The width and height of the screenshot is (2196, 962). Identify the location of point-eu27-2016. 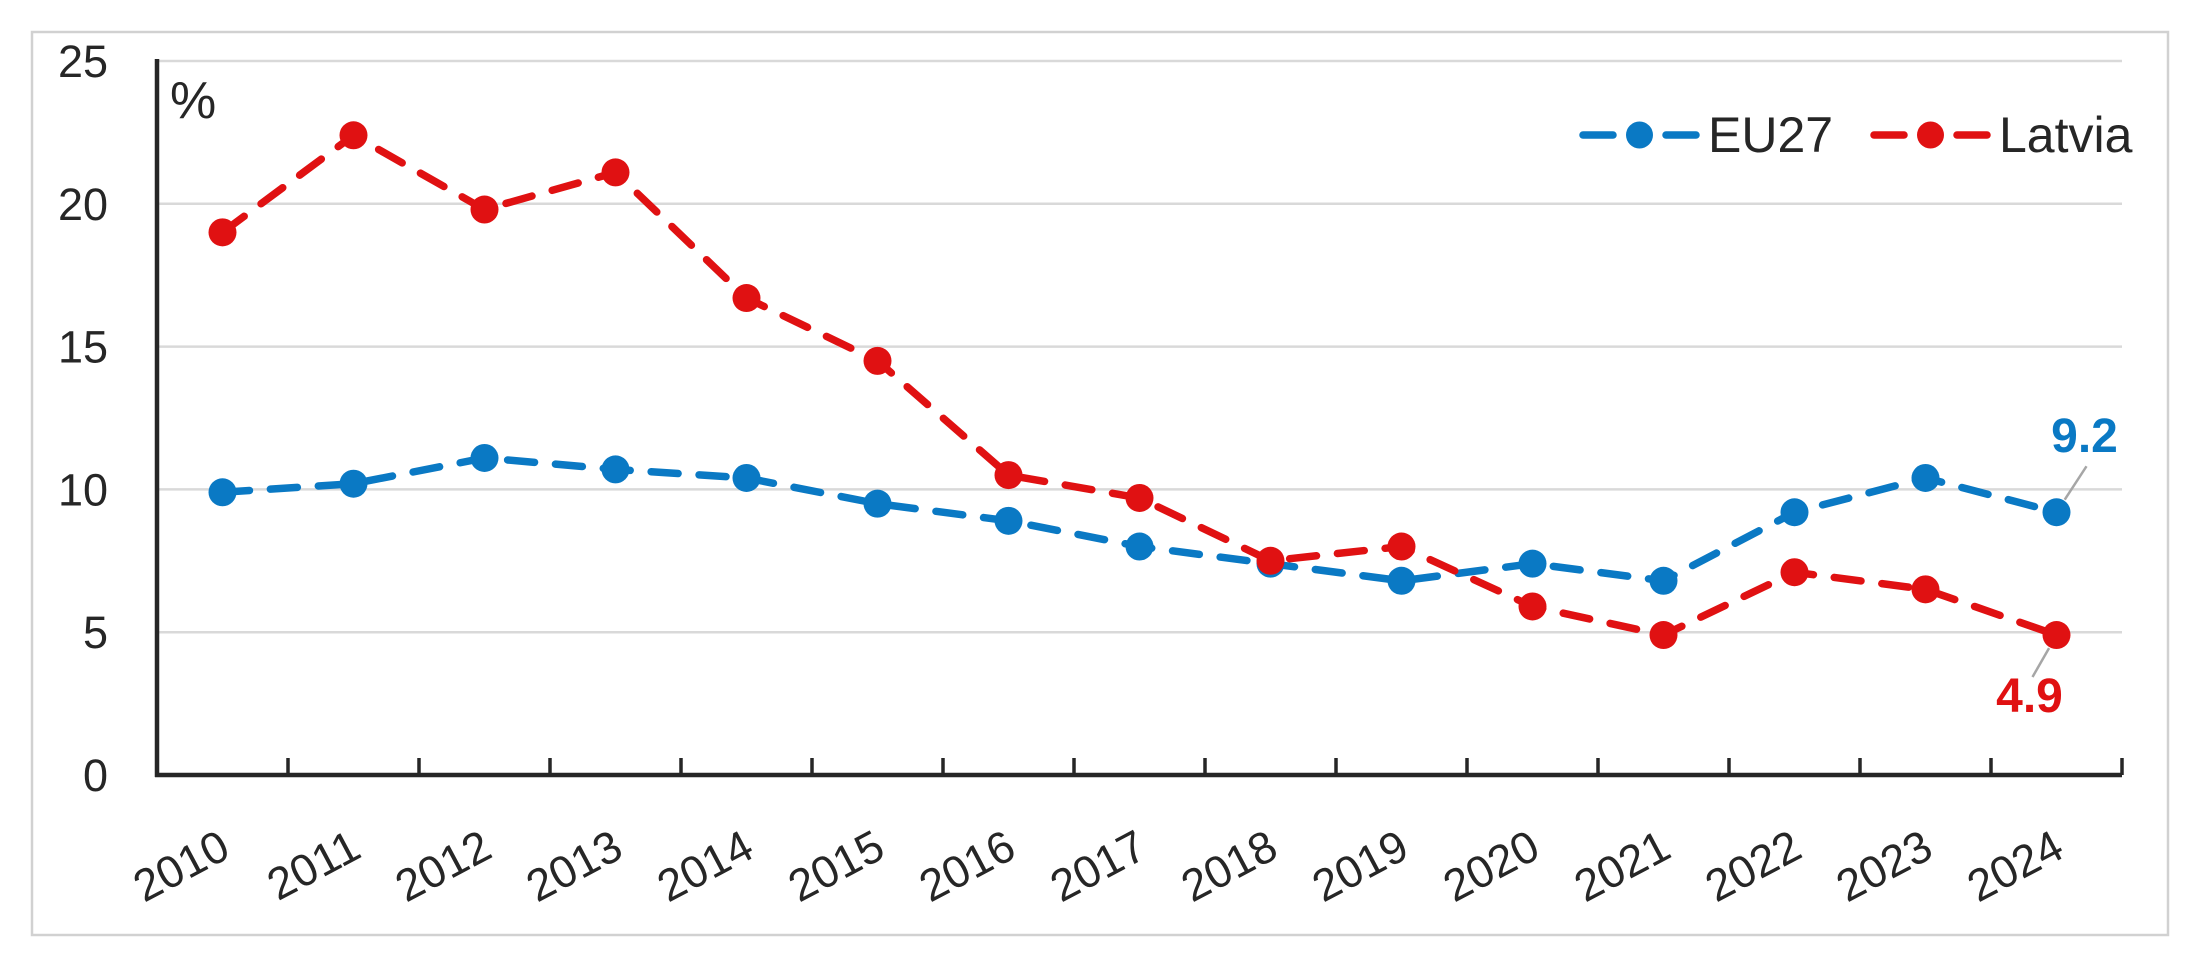
(1008, 520).